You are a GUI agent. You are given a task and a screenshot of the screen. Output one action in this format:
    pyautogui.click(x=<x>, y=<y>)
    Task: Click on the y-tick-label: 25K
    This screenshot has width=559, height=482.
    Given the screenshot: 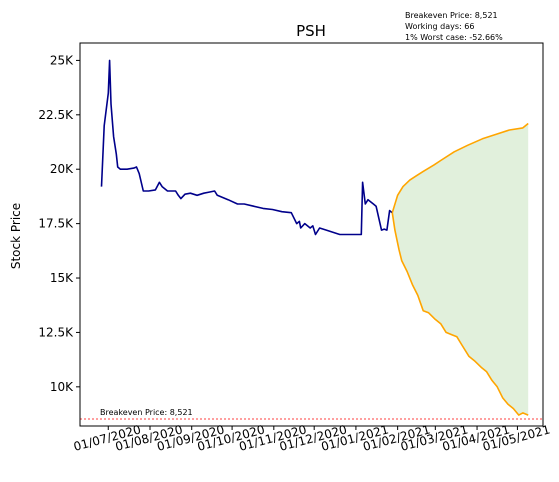 What is the action you would take?
    pyautogui.click(x=62, y=60)
    